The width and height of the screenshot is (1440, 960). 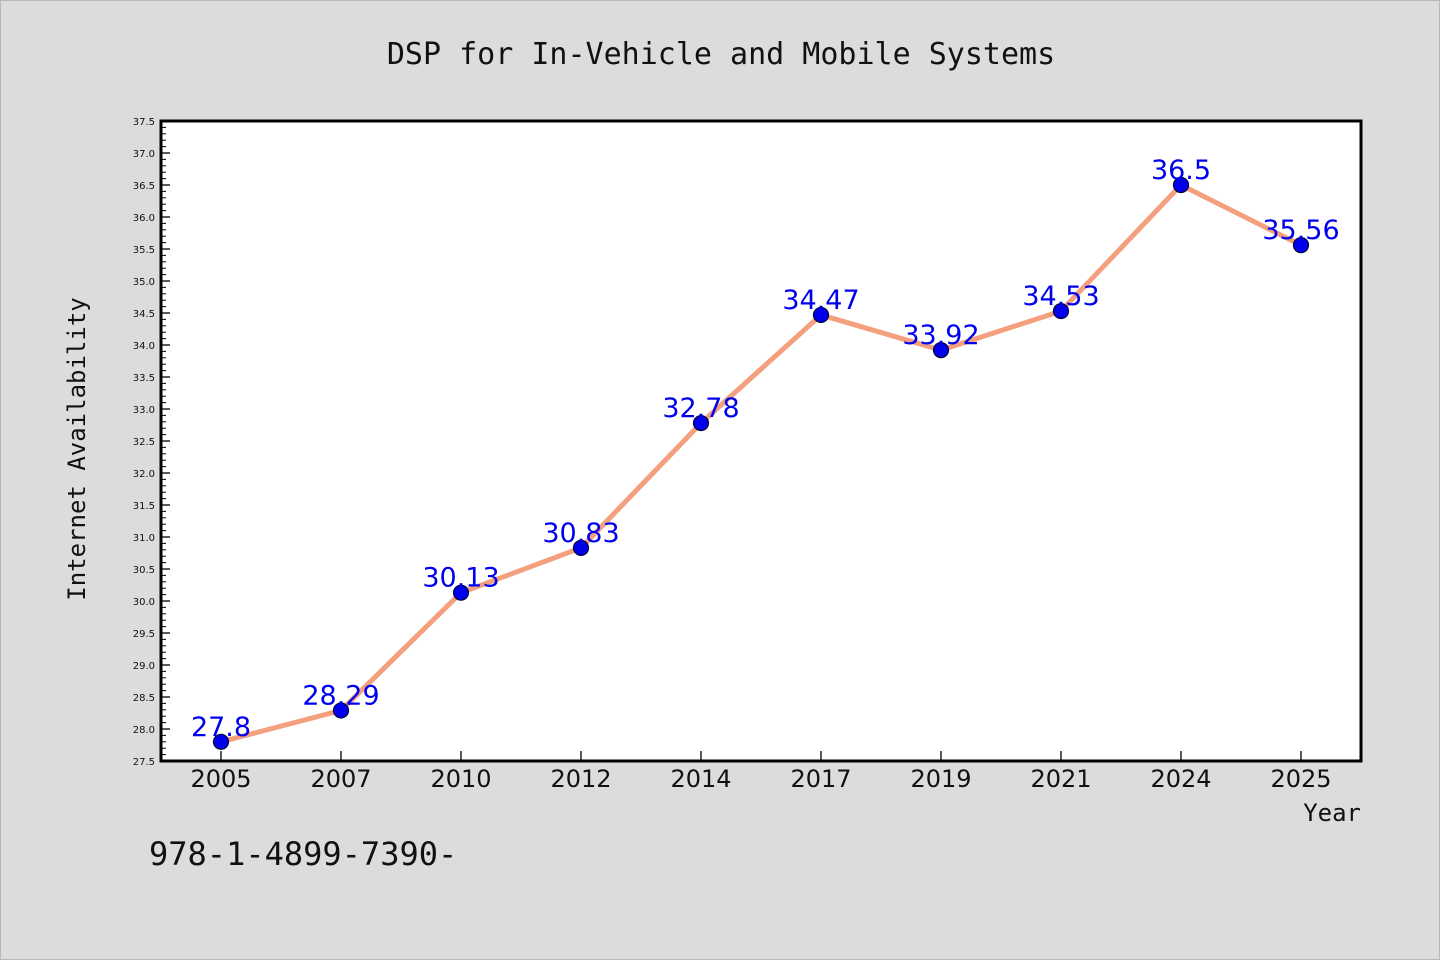 I want to click on y-tick-label: 28.5, so click(x=144, y=698).